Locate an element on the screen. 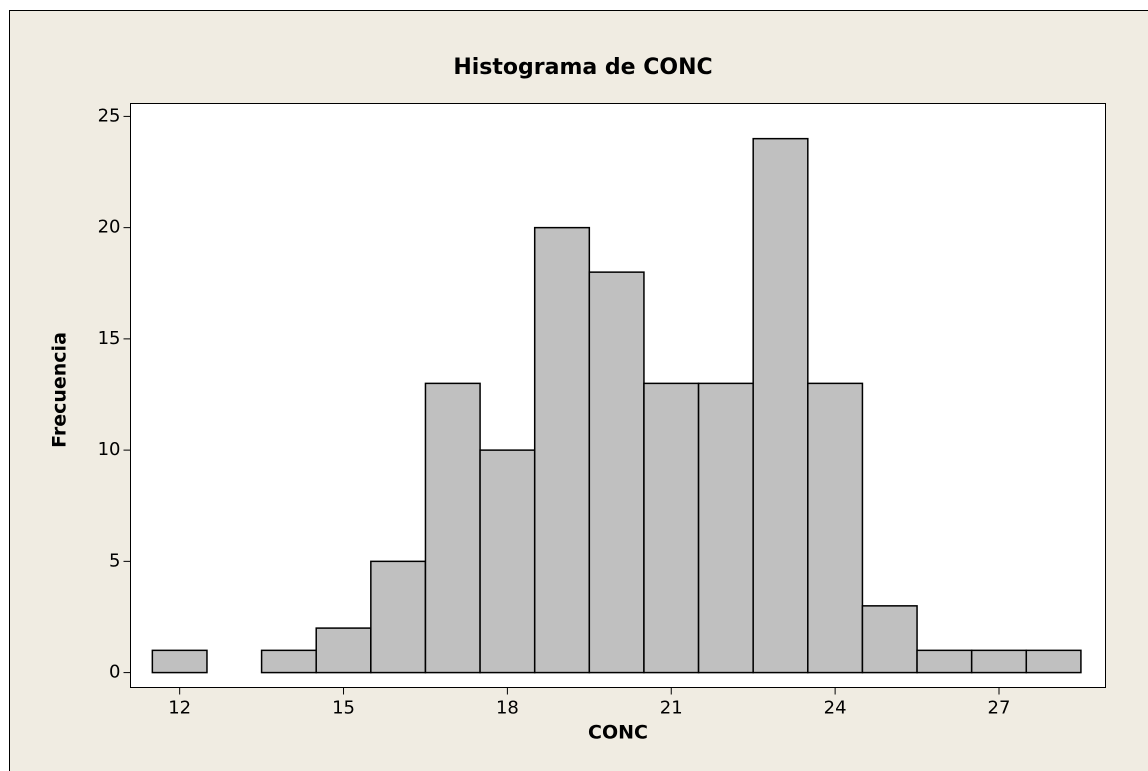 This screenshot has width=1148, height=771. x-tick-label: 15 is located at coordinates (343, 708).